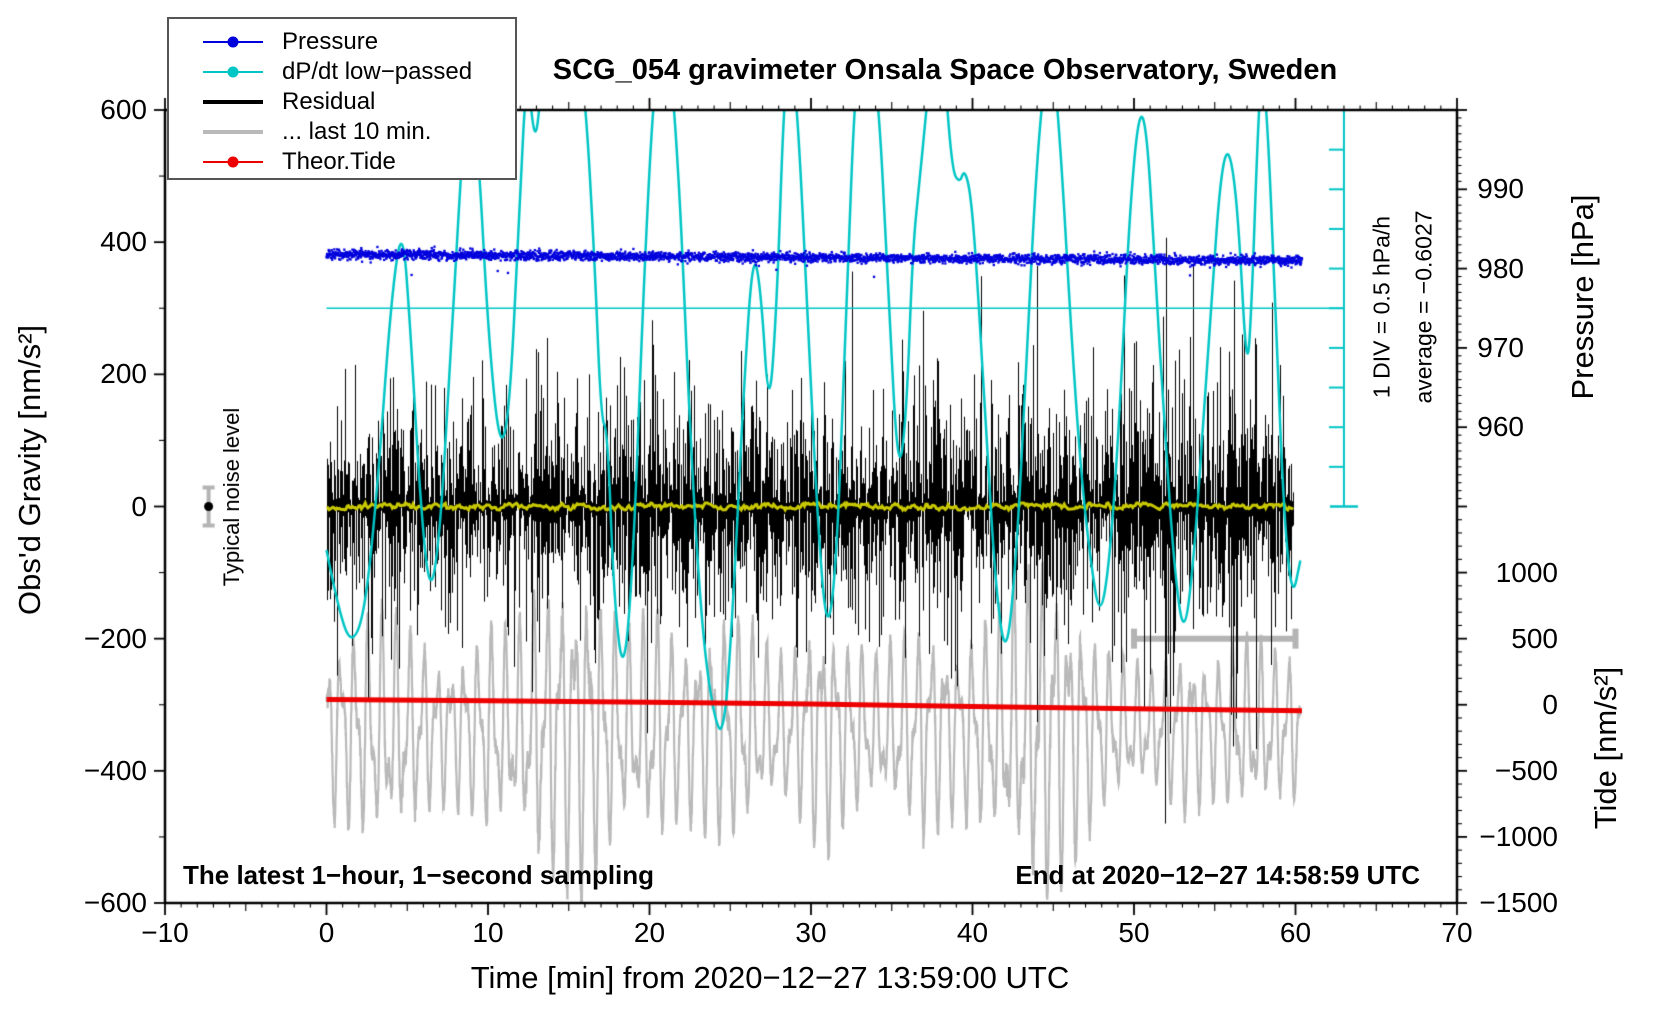 The width and height of the screenshot is (1660, 1020). I want to click on legend-item-pressure: Pressure, so click(342, 42).